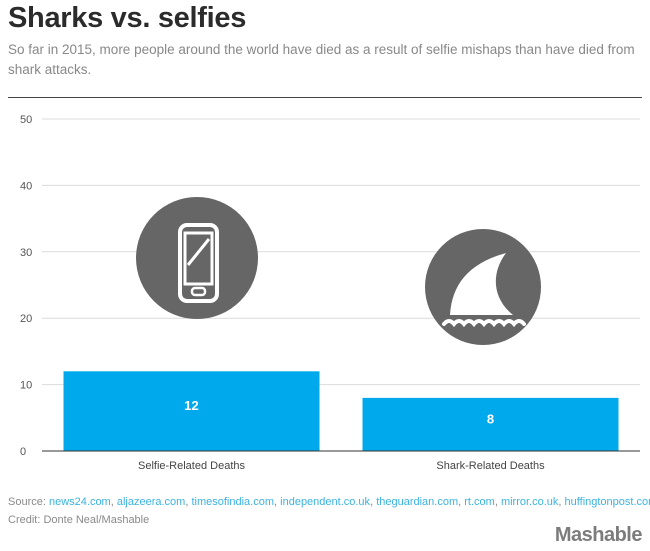  I want to click on credit-line: Credit: Donte Neal/Mashable, so click(79, 520).